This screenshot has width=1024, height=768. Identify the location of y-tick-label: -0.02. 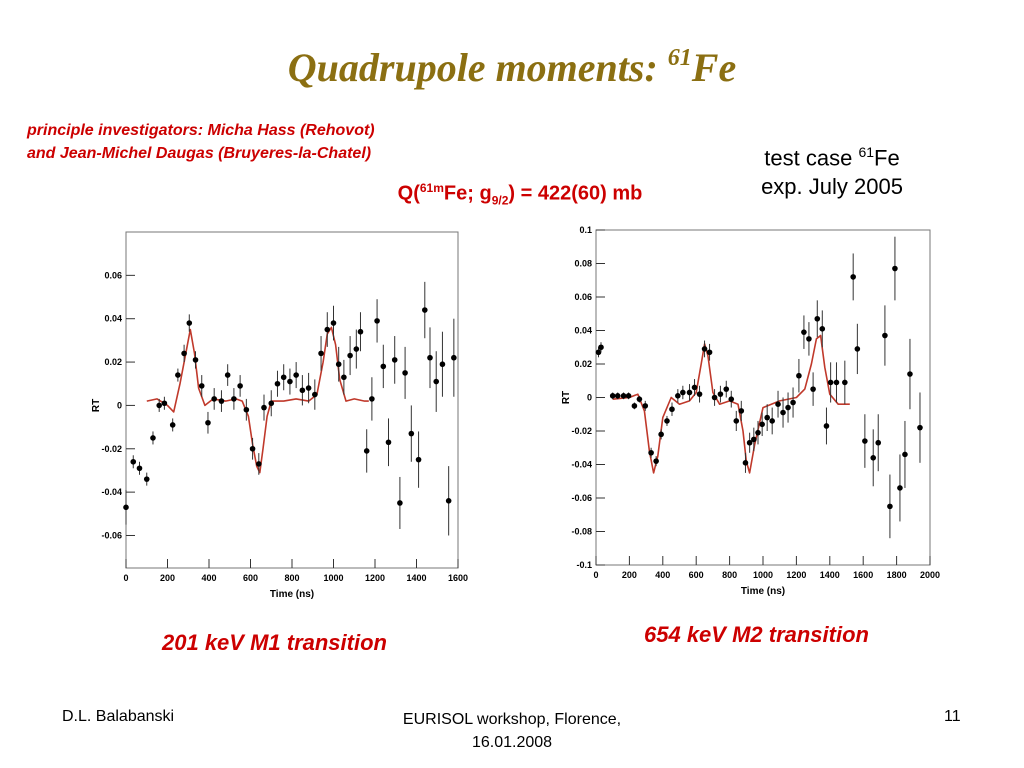
(581, 431).